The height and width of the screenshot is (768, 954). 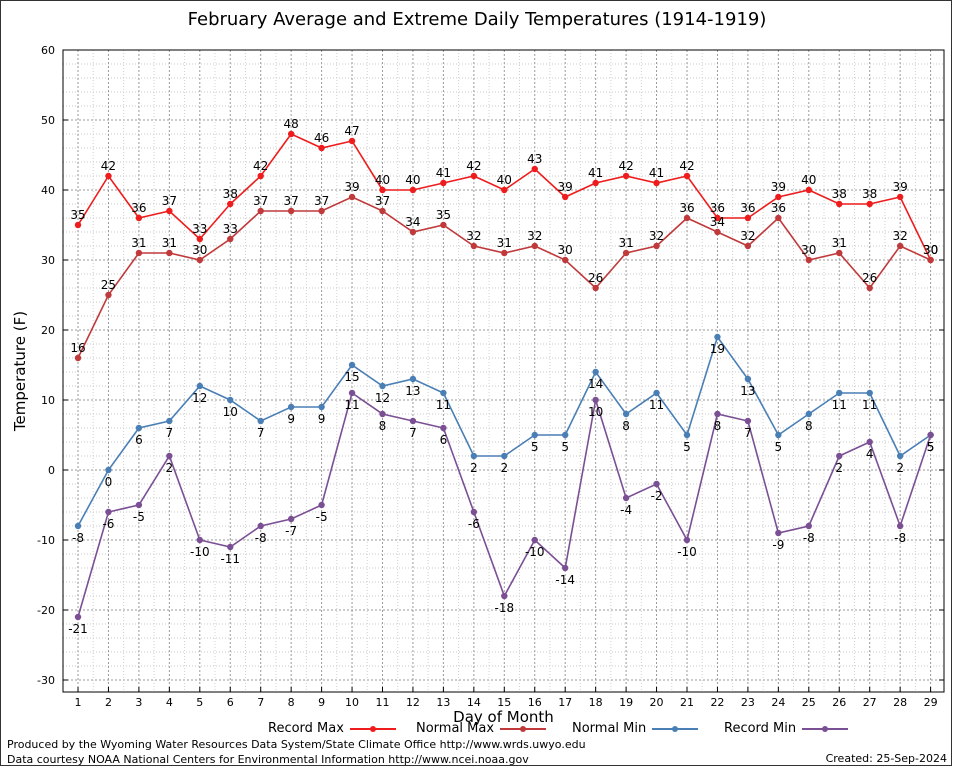 I want to click on legend-label: Record Max, so click(x=306, y=728).